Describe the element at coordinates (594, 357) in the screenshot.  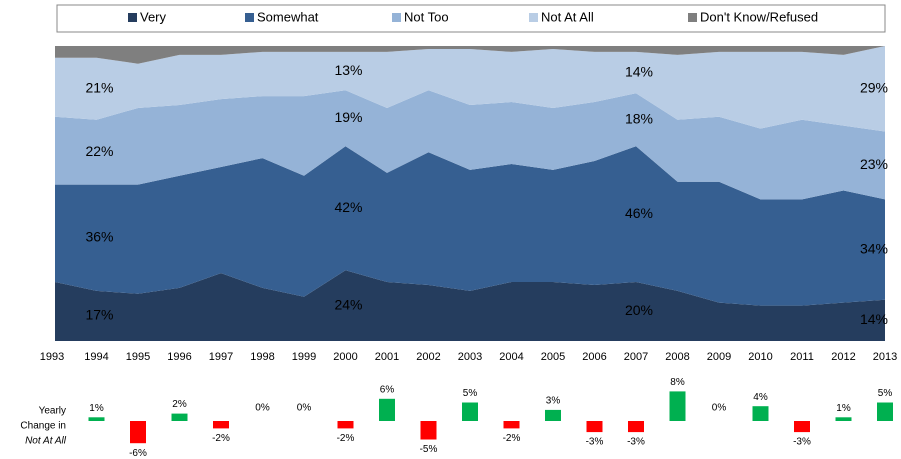
I see `x-tick-label: 2006` at that location.